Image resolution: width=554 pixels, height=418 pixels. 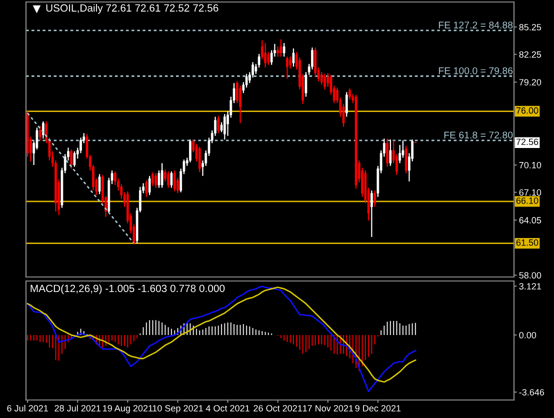 I want to click on x-tick-label: 28 Jul 2021, so click(x=77, y=408).